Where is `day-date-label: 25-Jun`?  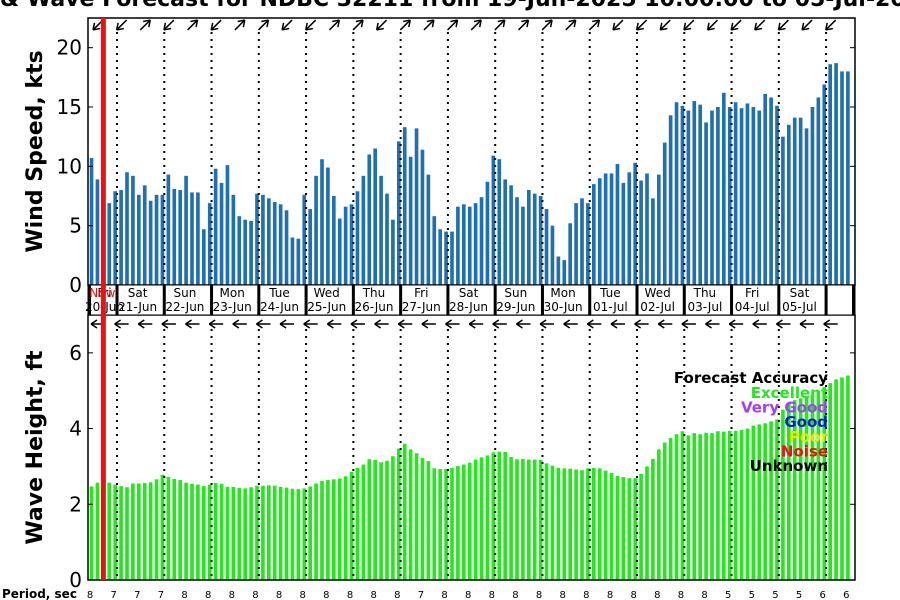
day-date-label: 25-Jun is located at coordinates (326, 307).